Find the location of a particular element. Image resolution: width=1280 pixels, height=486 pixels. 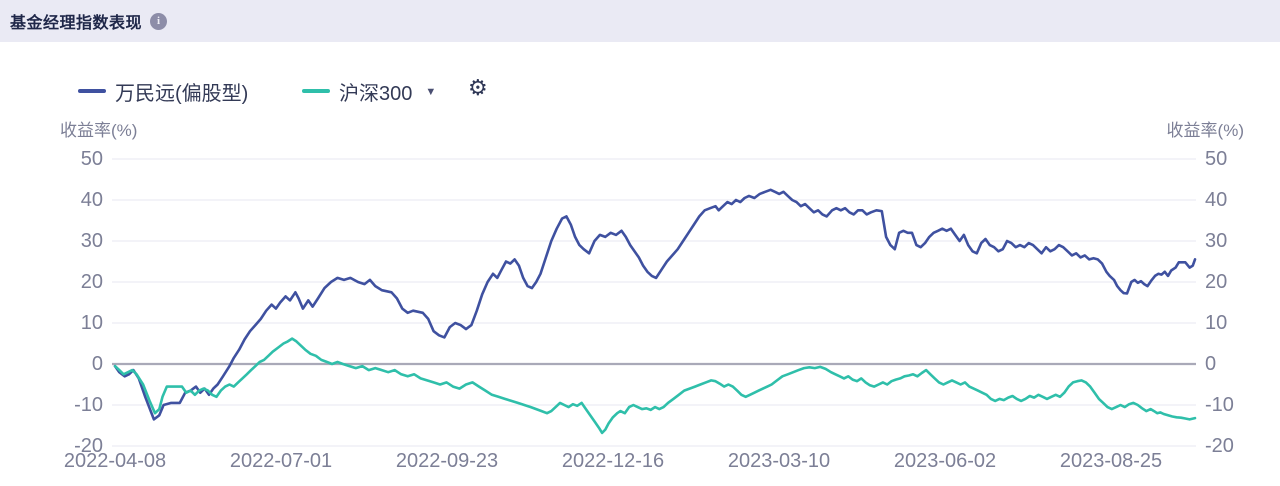

gear-icon: ⚙ is located at coordinates (478, 88).